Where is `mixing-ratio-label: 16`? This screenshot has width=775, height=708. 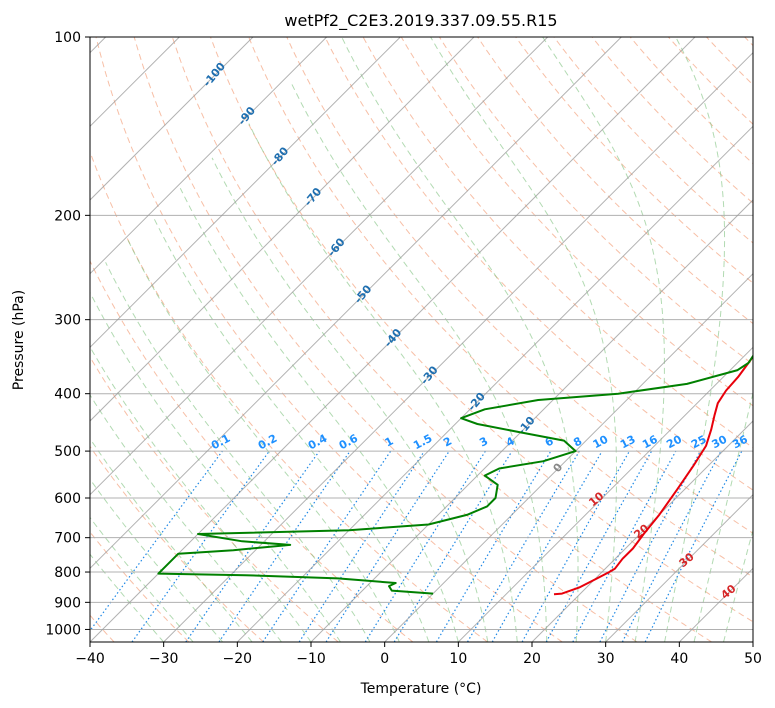 mixing-ratio-label: 16 is located at coordinates (650, 442).